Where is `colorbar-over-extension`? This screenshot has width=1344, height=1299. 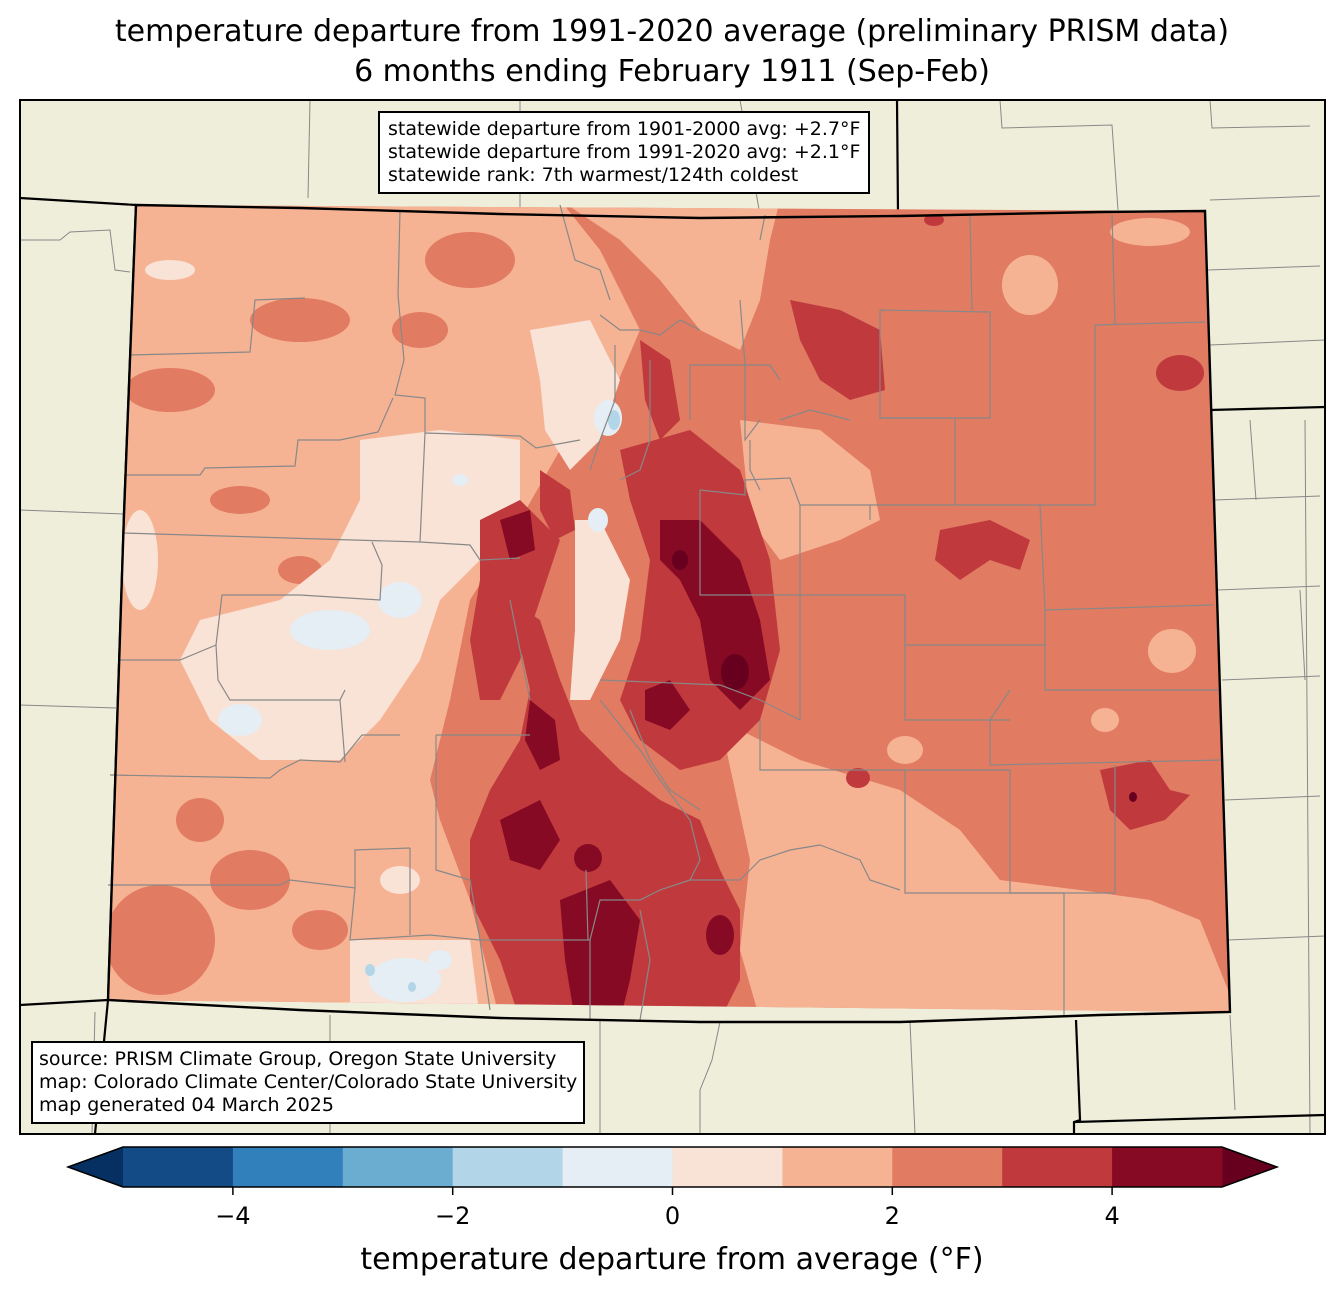
colorbar-over-extension is located at coordinates (1249, 1167).